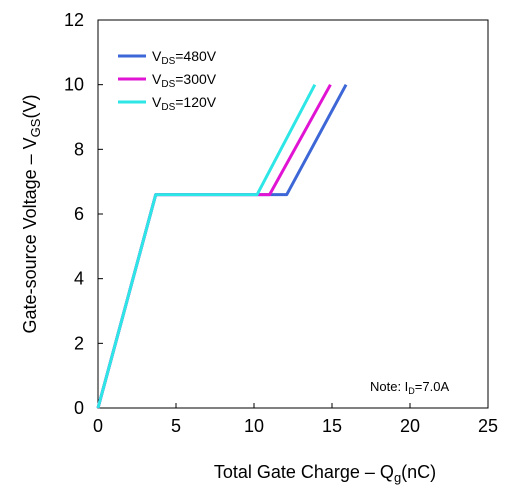 This screenshot has height=492, width=521. I want to click on y-tick-label: 0, so click(79, 408).